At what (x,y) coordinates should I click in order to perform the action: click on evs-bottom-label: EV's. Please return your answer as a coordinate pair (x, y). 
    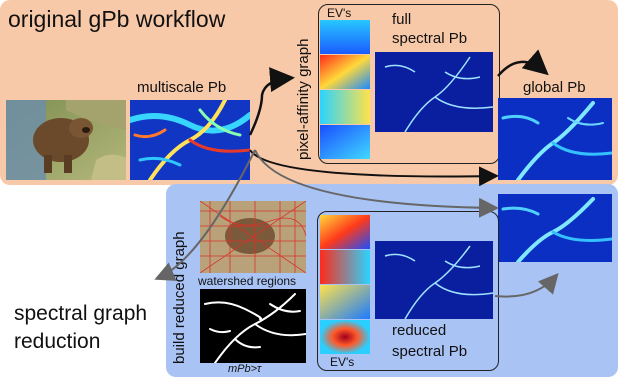
    Looking at the image, I should click on (342, 362).